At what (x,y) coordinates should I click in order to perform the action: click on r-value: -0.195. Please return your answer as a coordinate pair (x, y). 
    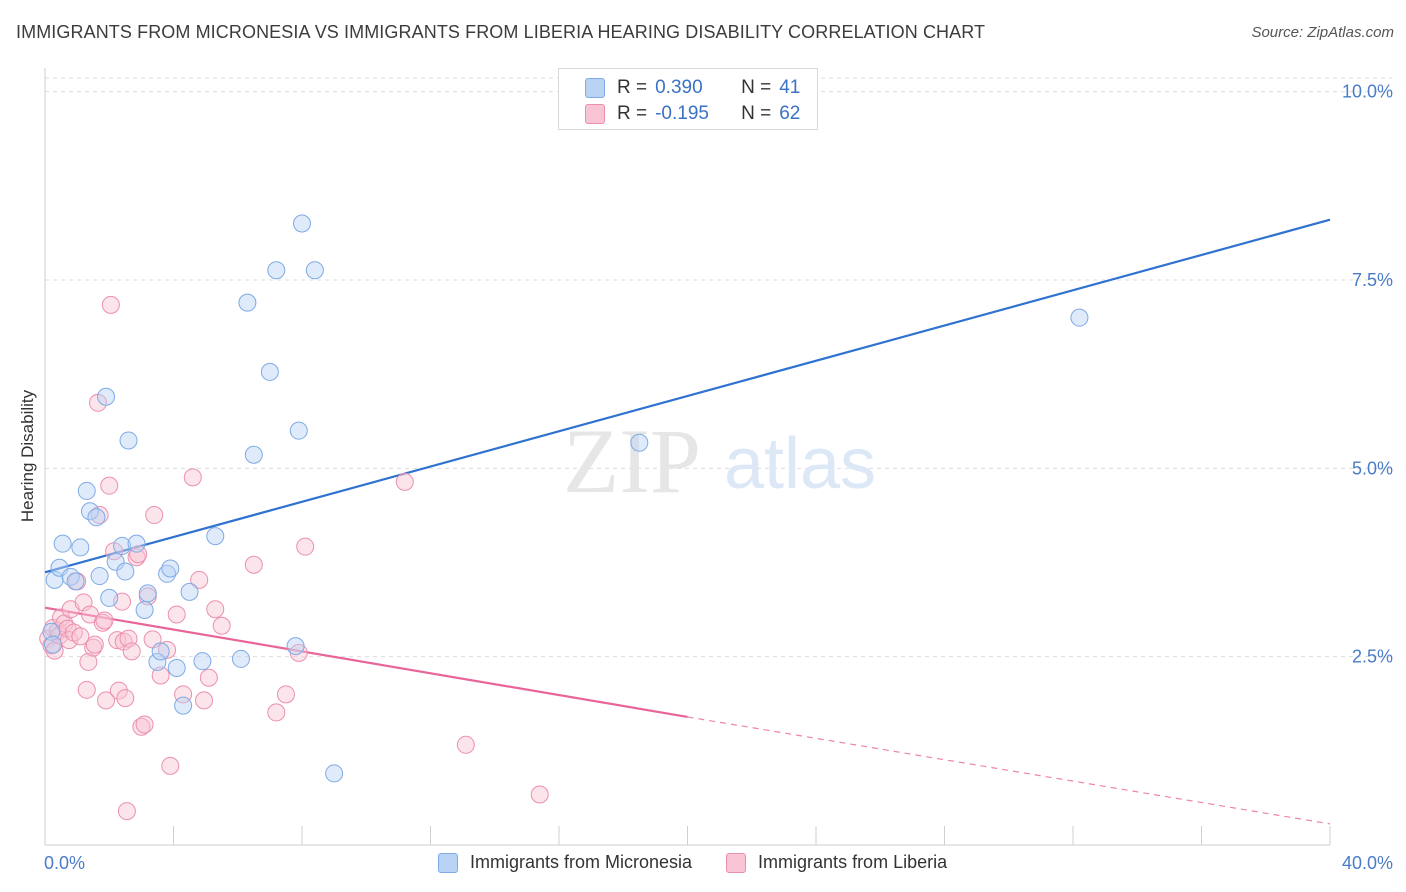
    Looking at the image, I should click on (682, 113).